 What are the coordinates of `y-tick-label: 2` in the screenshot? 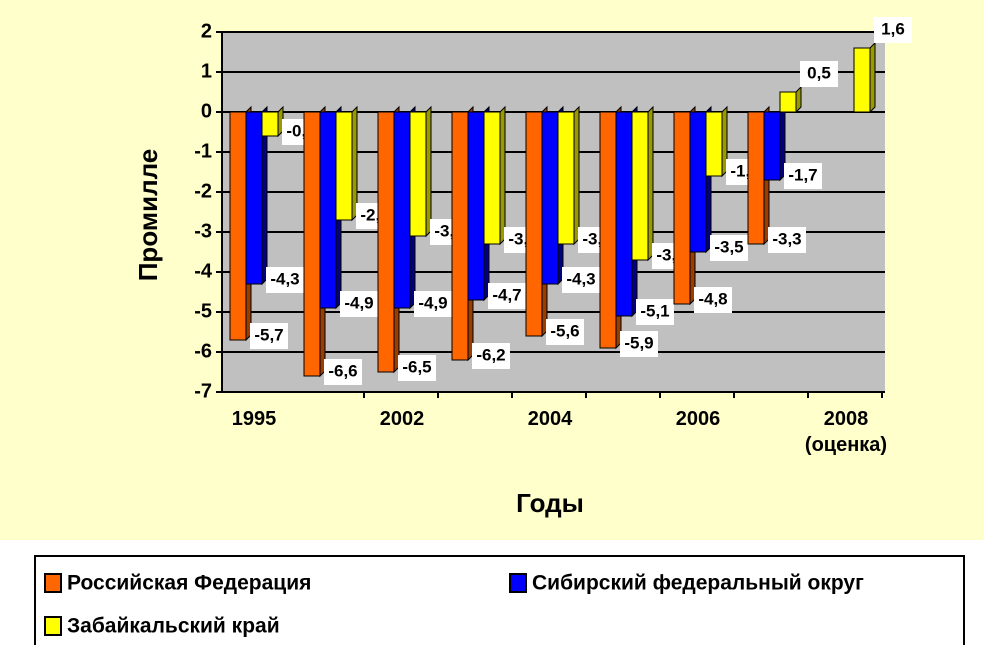 It's located at (206, 31).